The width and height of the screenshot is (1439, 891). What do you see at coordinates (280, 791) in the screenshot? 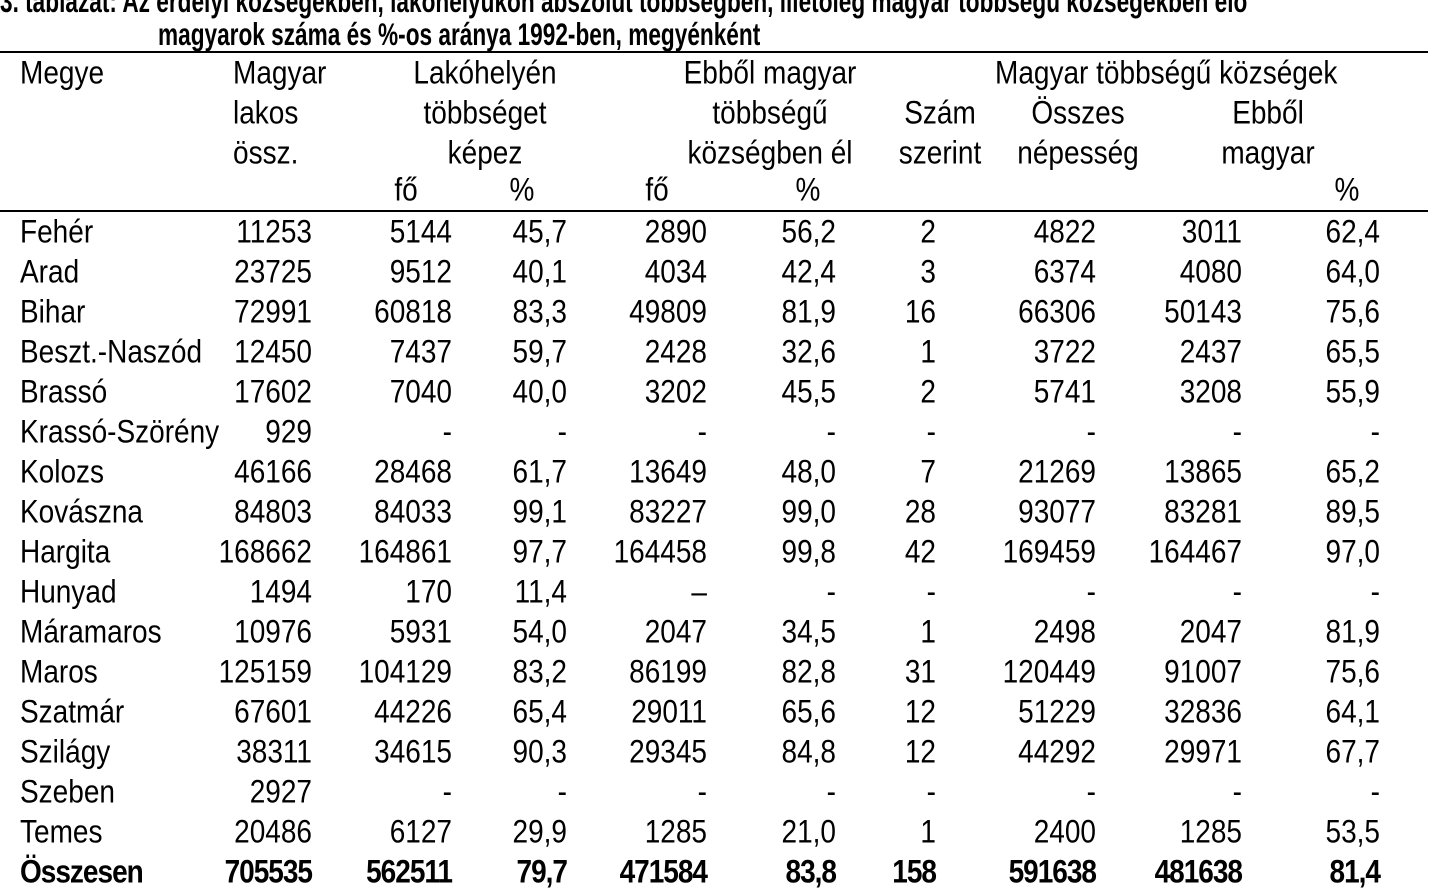
I see `cell-value: 2927` at bounding box center [280, 791].